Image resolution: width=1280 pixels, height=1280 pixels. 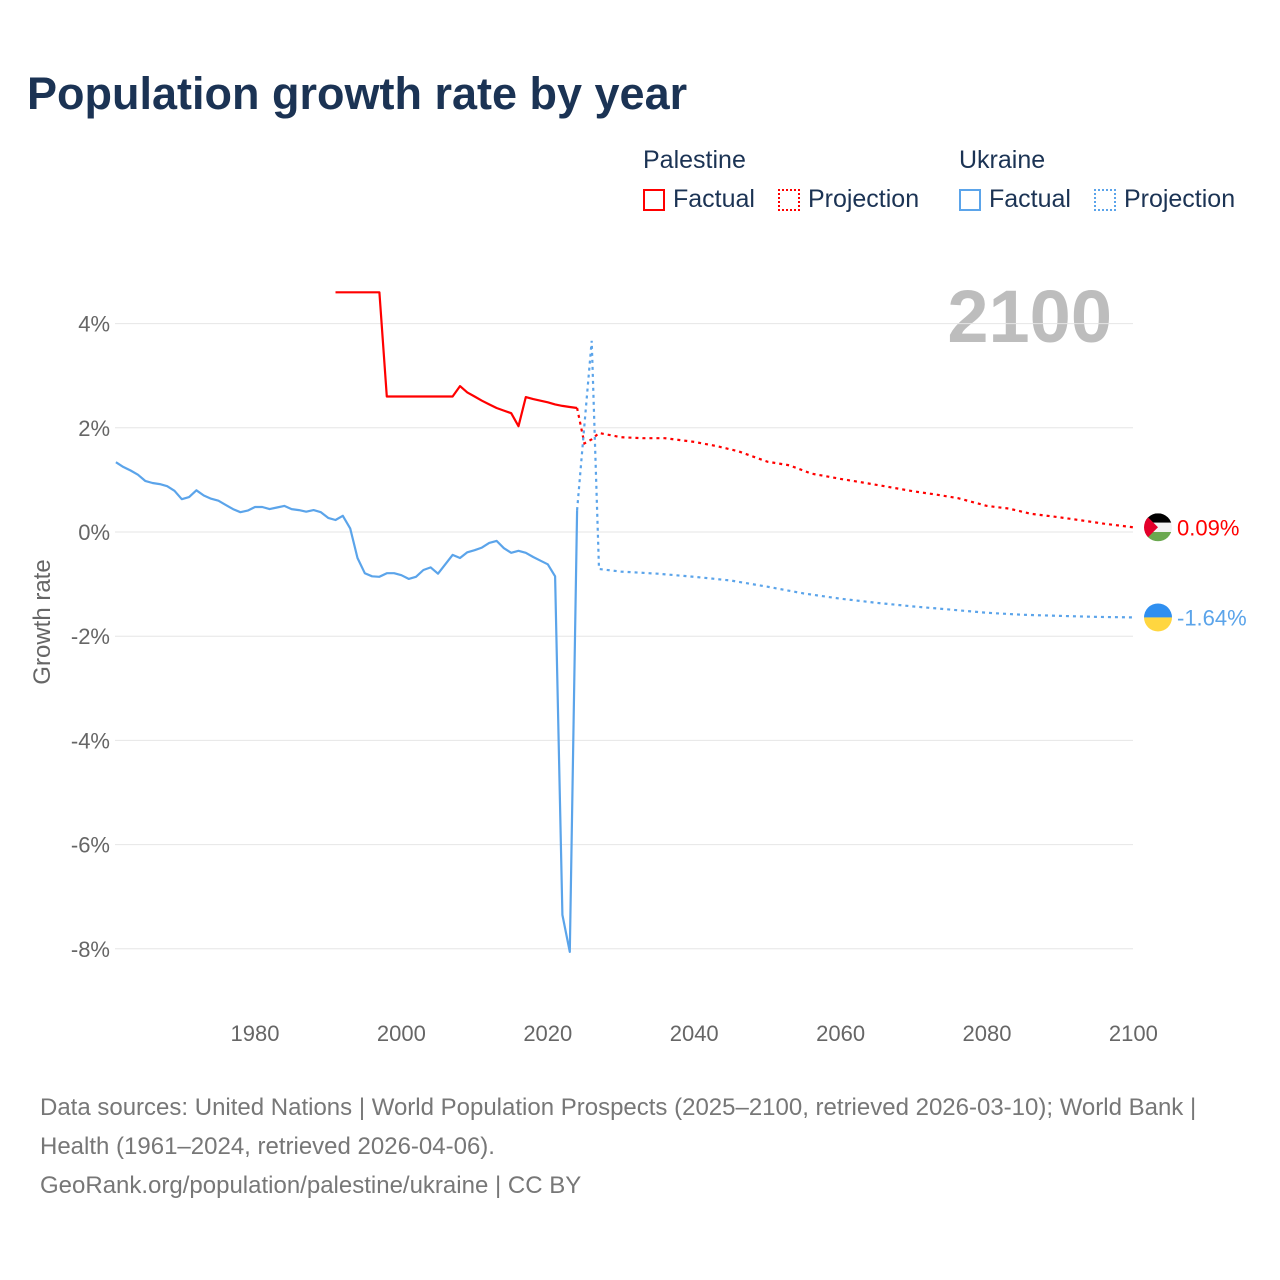 What do you see at coordinates (694, 160) in the screenshot?
I see `legend-group-name: Palestine` at bounding box center [694, 160].